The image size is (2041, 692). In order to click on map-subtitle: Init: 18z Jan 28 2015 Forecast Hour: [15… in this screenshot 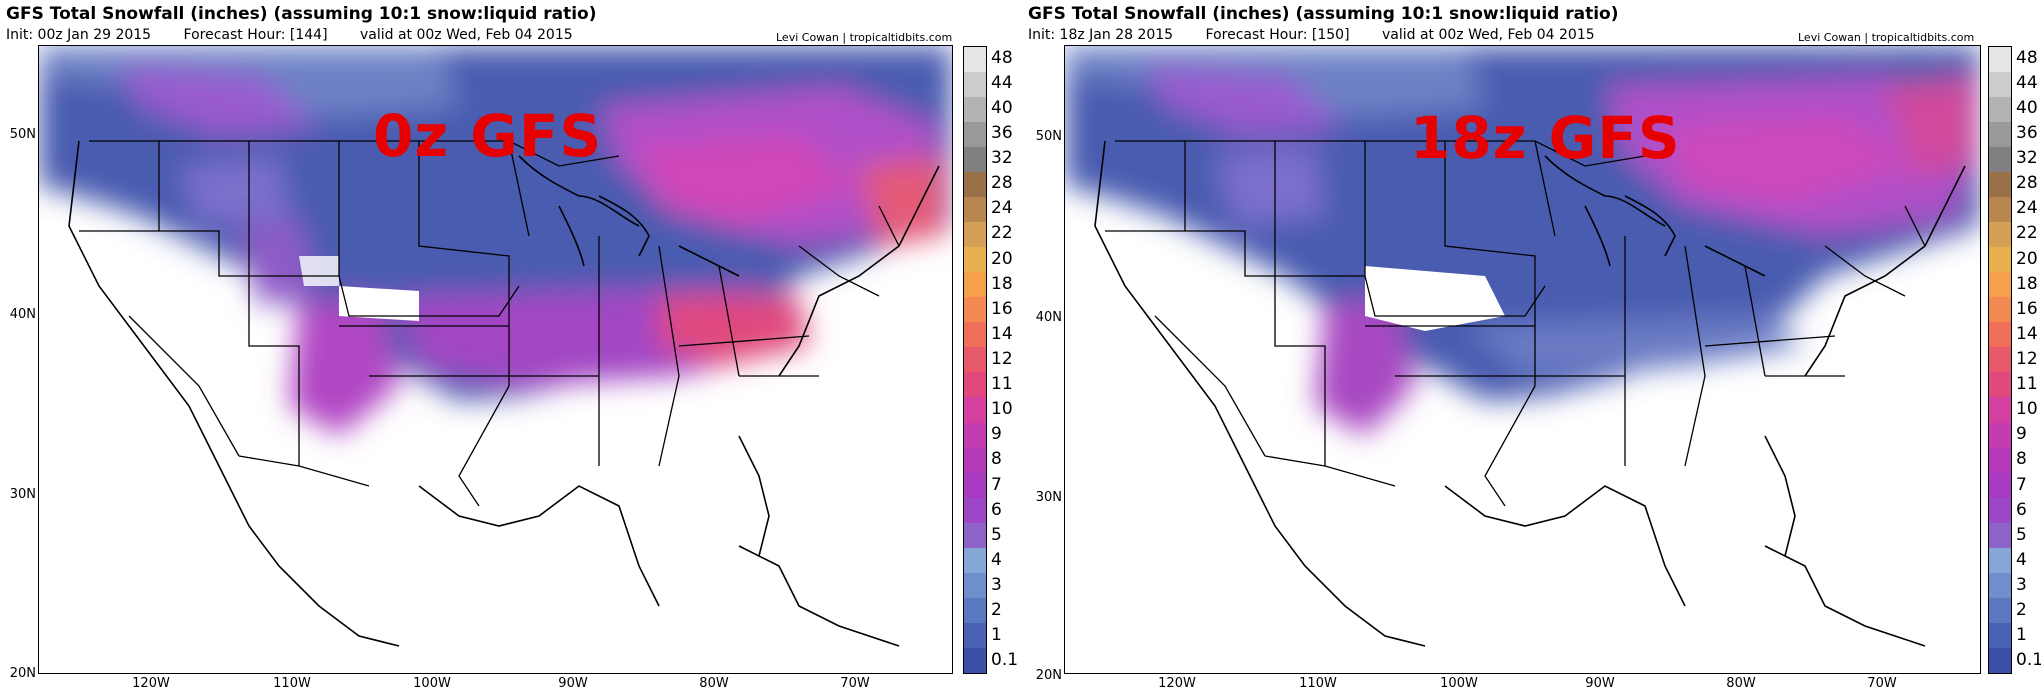, I will do `click(1325, 35)`.